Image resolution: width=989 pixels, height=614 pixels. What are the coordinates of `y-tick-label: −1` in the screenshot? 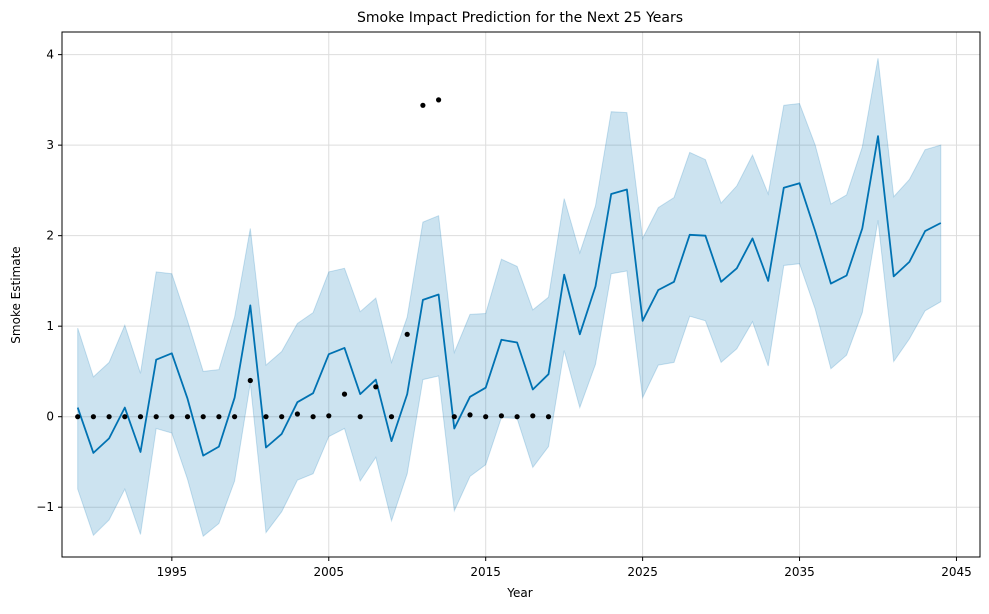 It's located at (45, 507).